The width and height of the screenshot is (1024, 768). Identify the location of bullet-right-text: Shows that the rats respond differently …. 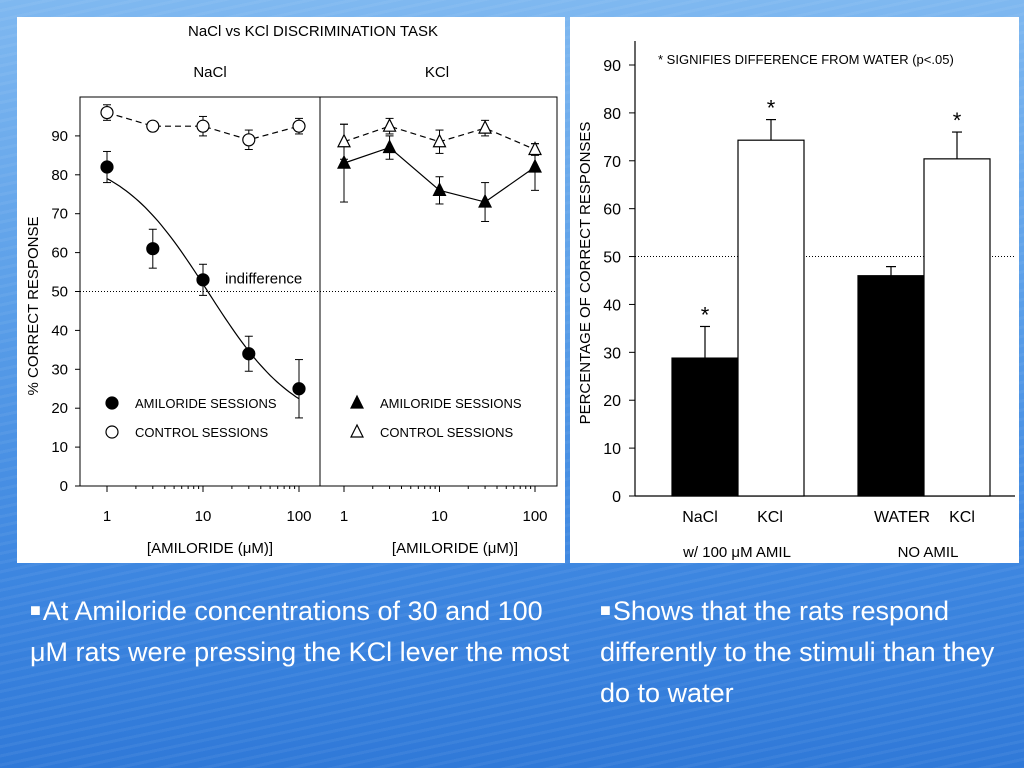
(797, 652).